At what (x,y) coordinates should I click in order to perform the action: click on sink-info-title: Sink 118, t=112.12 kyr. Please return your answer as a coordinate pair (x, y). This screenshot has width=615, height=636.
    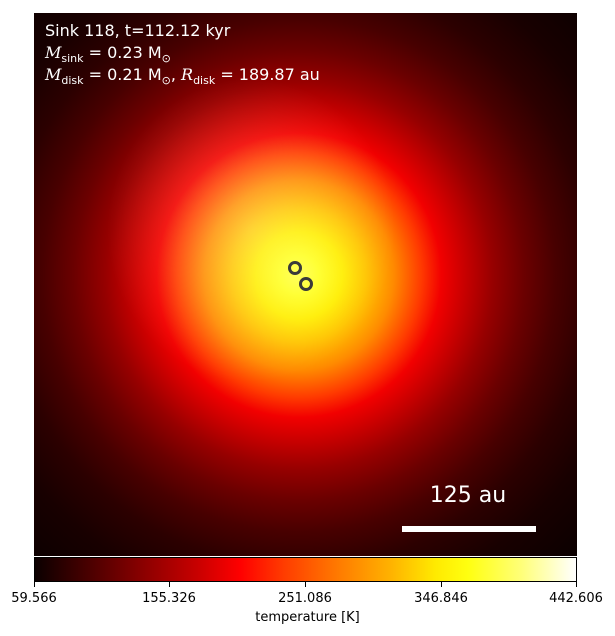
    Looking at the image, I should click on (138, 30).